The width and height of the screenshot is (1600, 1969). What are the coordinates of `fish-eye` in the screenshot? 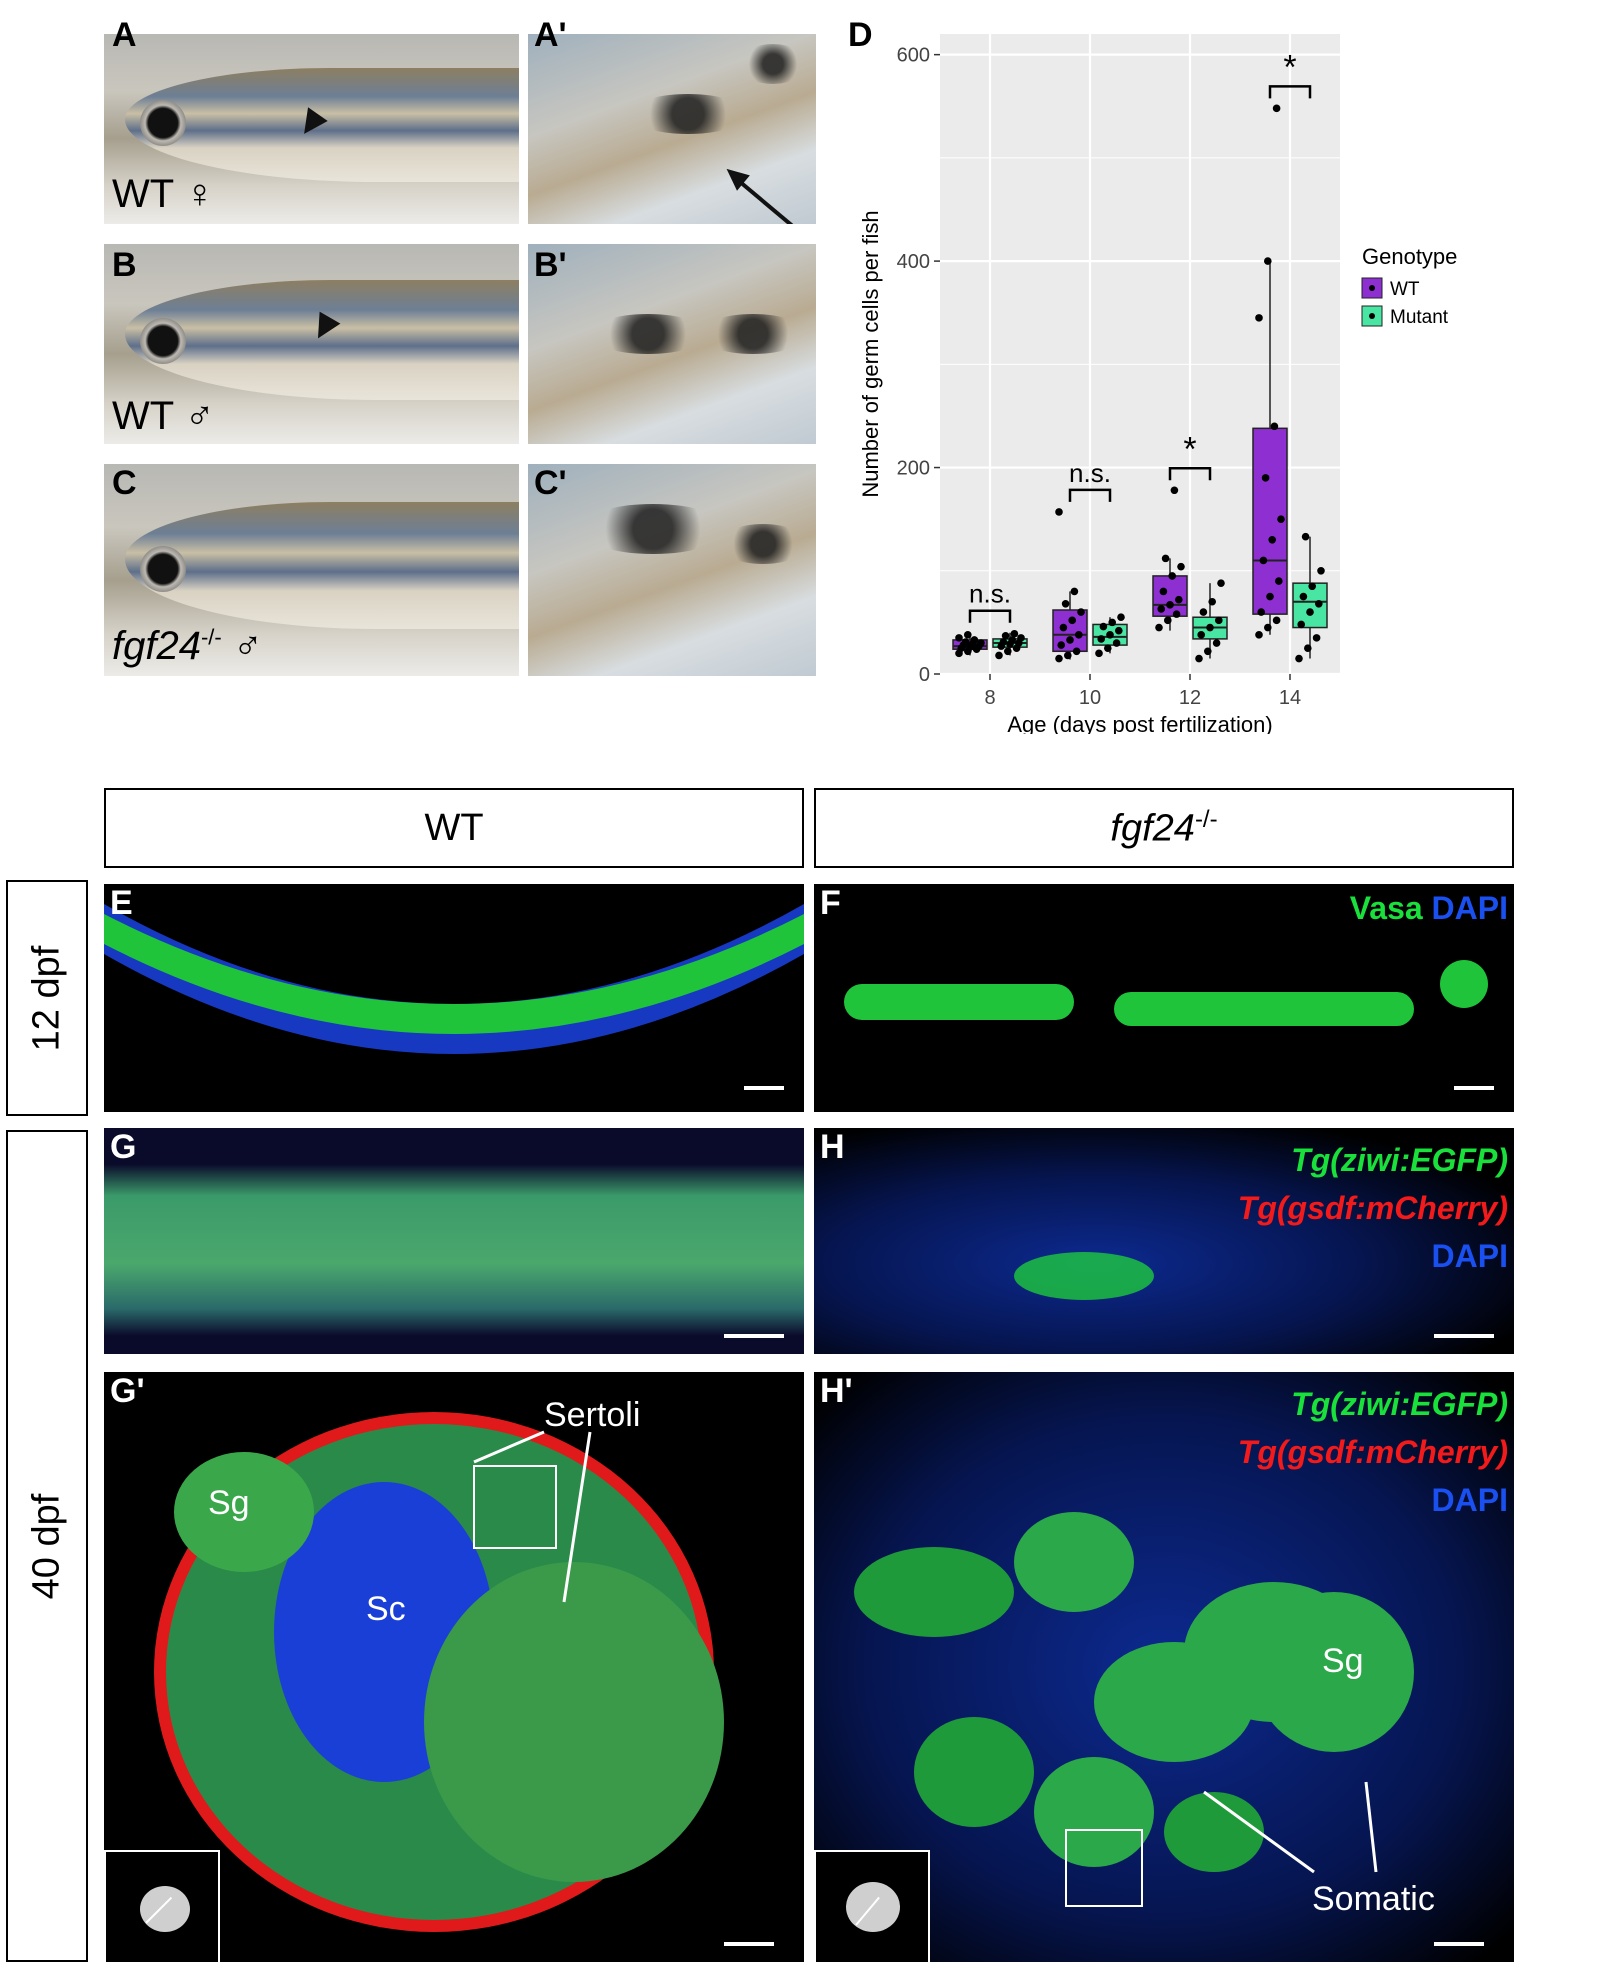 It's located at (163, 123).